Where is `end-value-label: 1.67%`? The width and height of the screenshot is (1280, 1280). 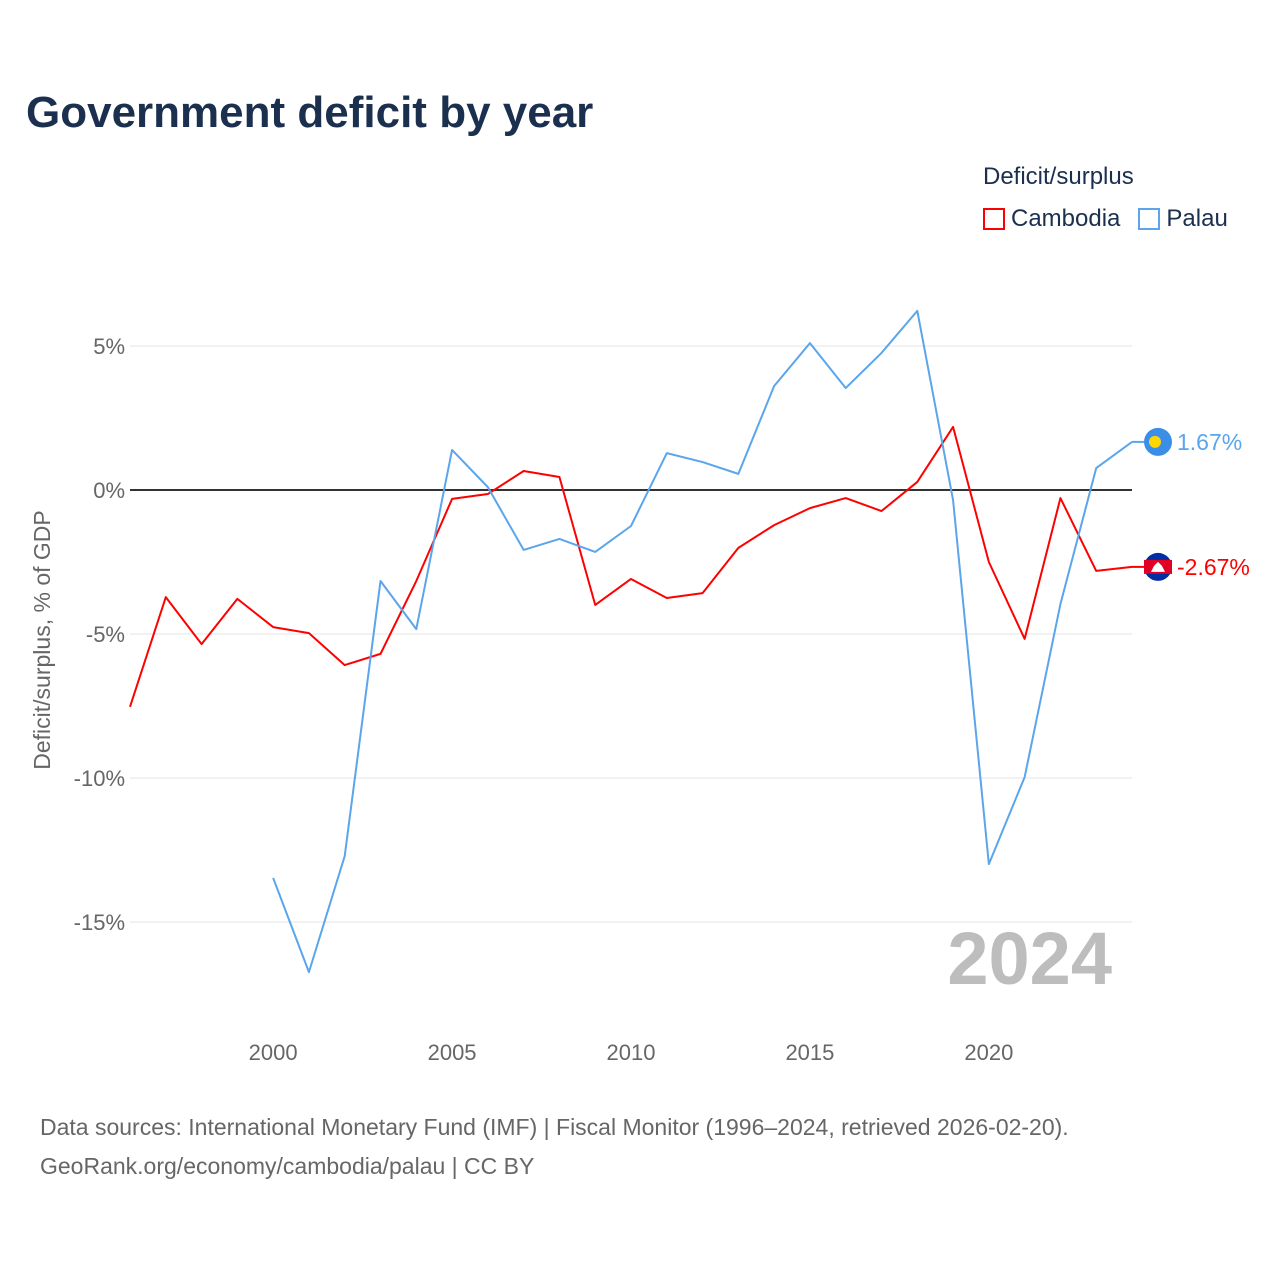
end-value-label: 1.67% is located at coordinates (1209, 442).